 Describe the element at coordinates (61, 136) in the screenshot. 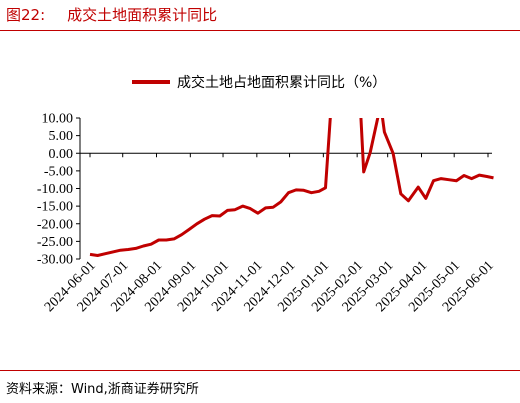

I see `y-tick-label: 5.00` at that location.